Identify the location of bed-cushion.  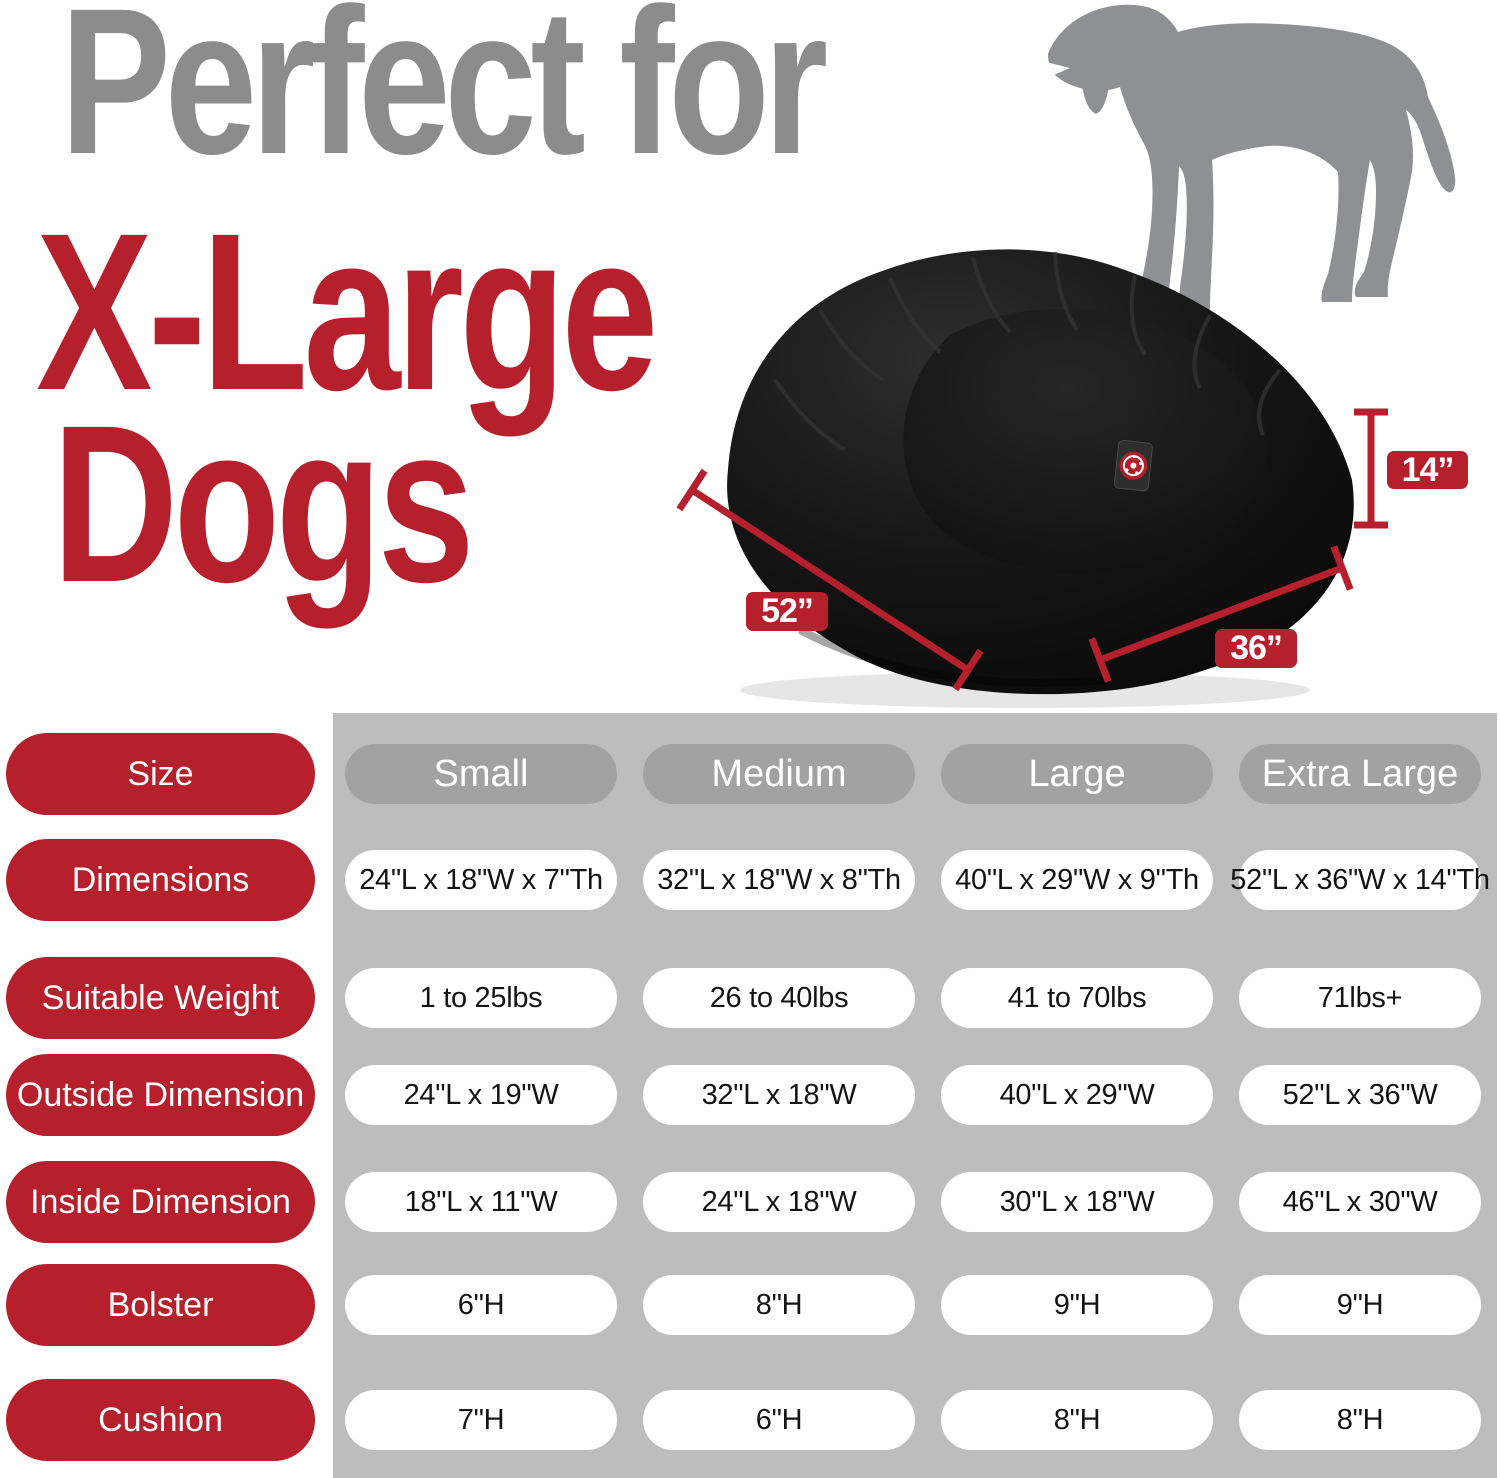
(1085, 441).